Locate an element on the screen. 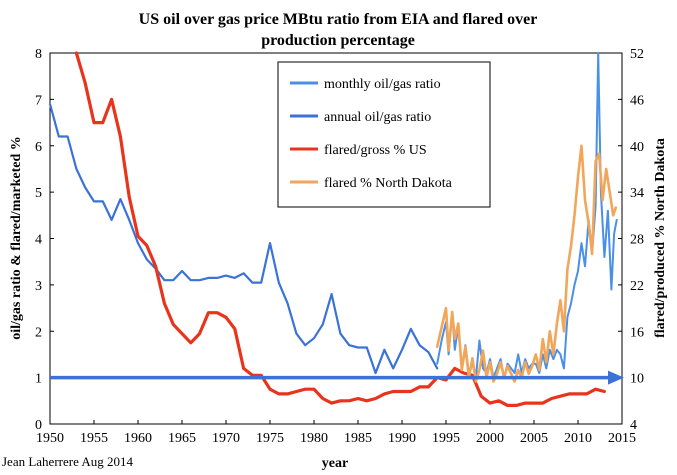 The height and width of the screenshot is (475, 677). y-left-tick-label: 1 is located at coordinates (38, 379).